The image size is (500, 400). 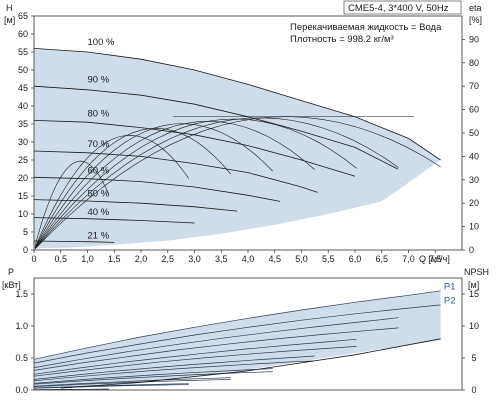 What do you see at coordinates (474, 133) in the screenshot?
I see `eta-tick-label: 50` at bounding box center [474, 133].